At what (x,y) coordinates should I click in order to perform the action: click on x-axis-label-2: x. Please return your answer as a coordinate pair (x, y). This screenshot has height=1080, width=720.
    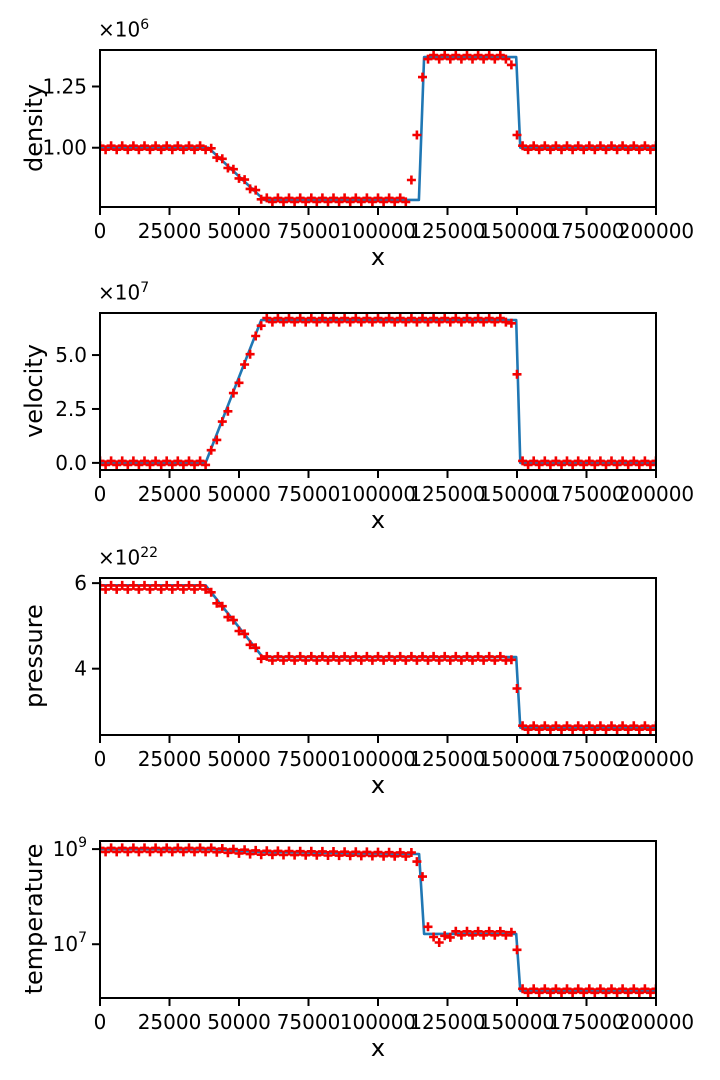
    Looking at the image, I should click on (378, 520).